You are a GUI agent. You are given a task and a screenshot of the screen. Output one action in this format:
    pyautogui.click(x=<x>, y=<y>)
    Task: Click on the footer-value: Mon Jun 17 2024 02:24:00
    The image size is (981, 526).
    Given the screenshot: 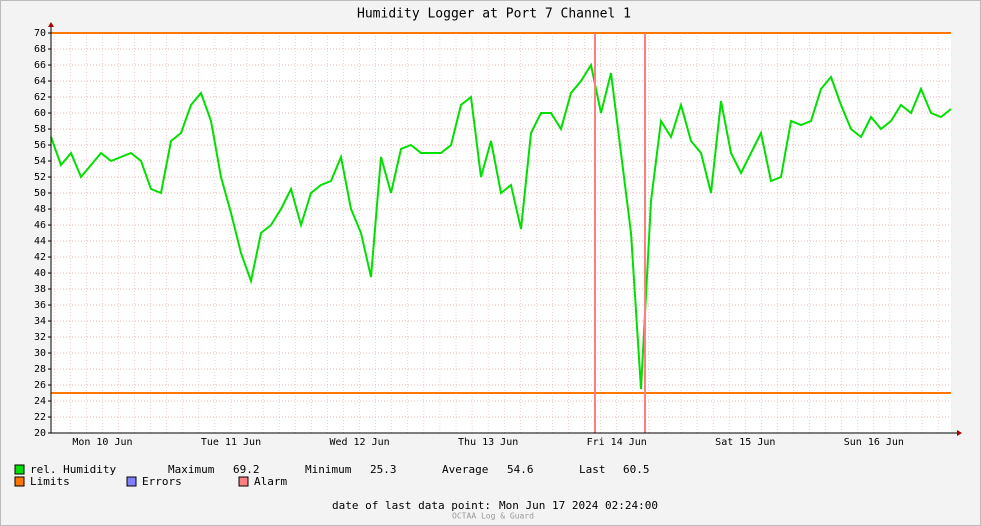 What is the action you would take?
    pyautogui.click(x=578, y=505)
    